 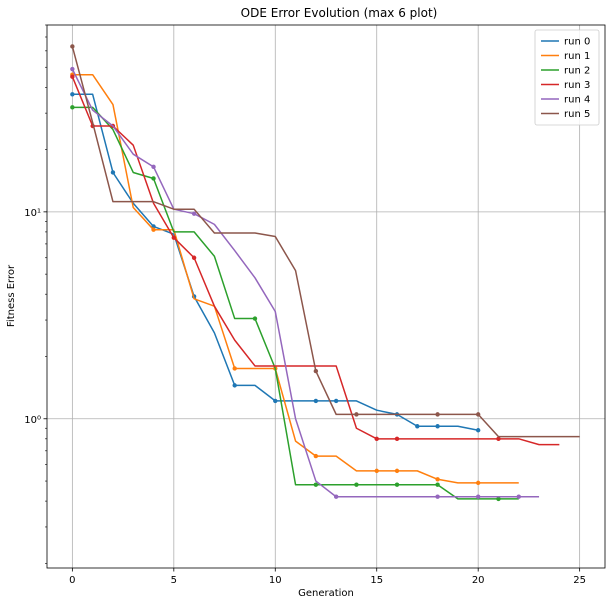 I want to click on legend-label: run 2, so click(x=577, y=71).